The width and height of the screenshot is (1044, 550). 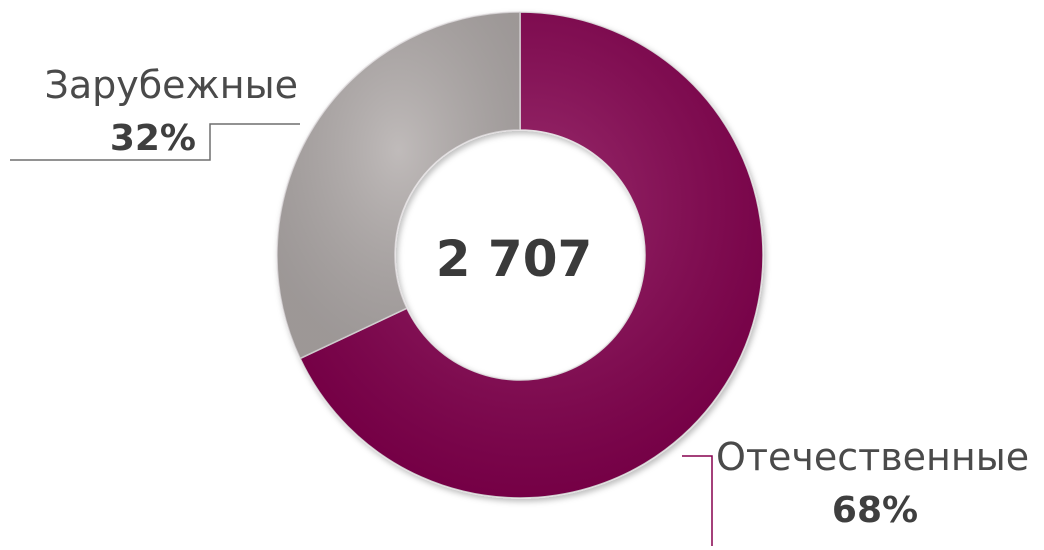 I want to click on slice-value-domestic: 68%, so click(x=875, y=510).